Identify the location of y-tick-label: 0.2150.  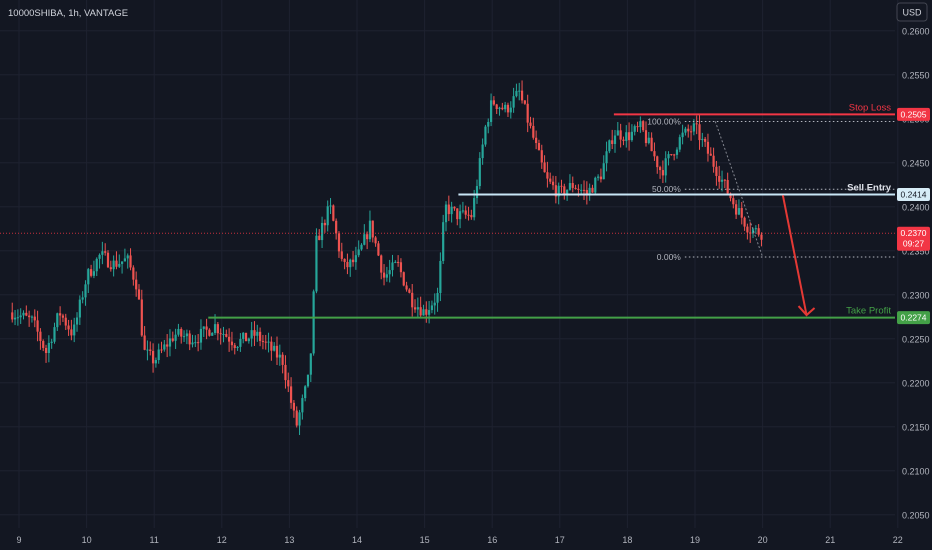
(916, 427).